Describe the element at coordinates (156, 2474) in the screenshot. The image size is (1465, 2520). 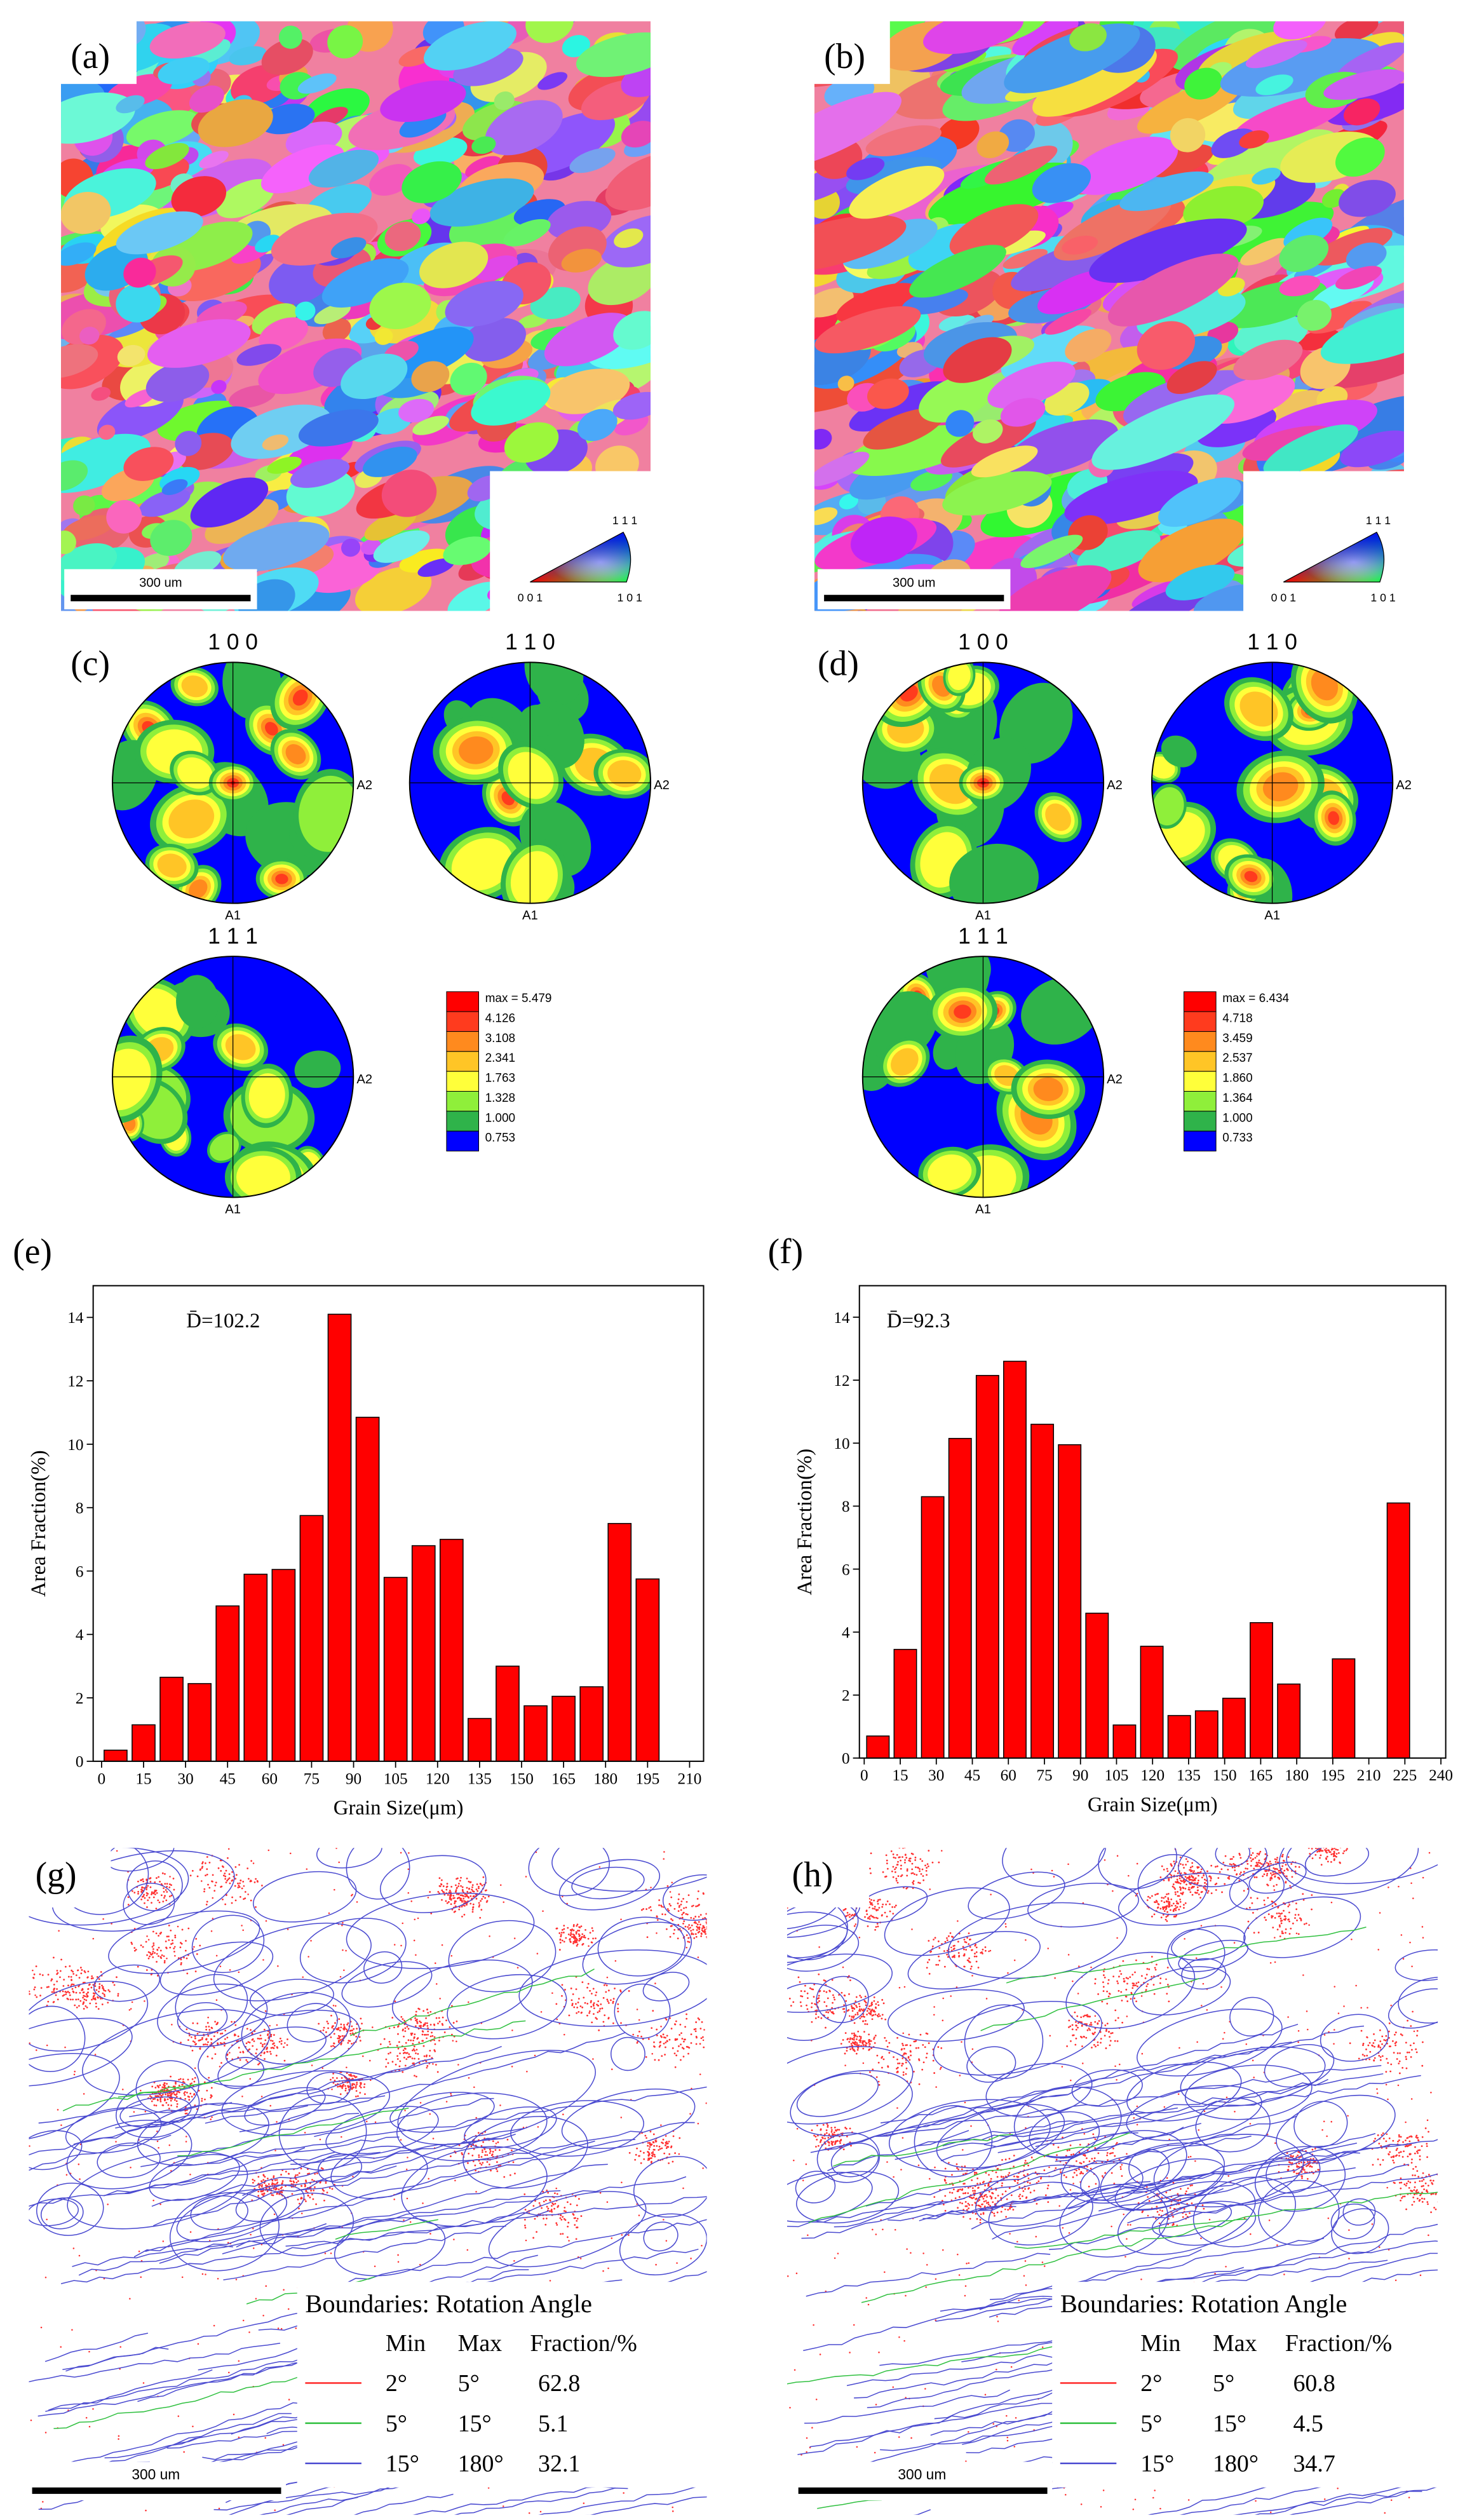
I see `scale-bar-label: 300 um` at that location.